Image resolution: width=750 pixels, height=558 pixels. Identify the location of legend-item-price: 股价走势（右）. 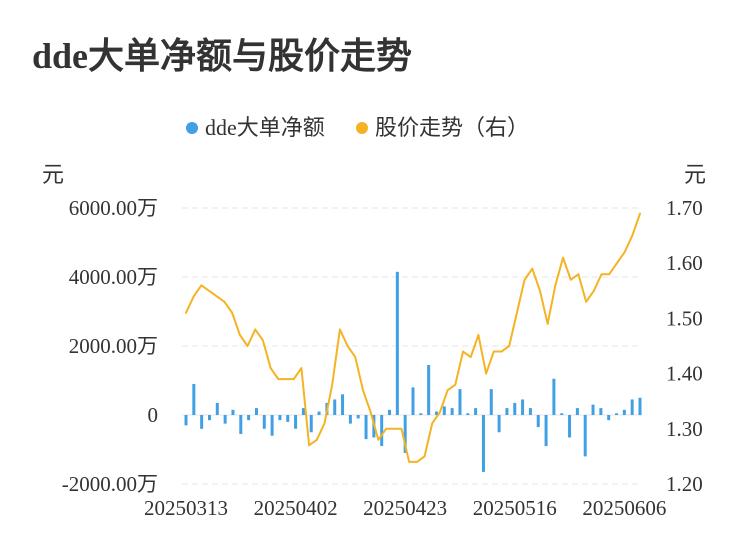
(442, 126).